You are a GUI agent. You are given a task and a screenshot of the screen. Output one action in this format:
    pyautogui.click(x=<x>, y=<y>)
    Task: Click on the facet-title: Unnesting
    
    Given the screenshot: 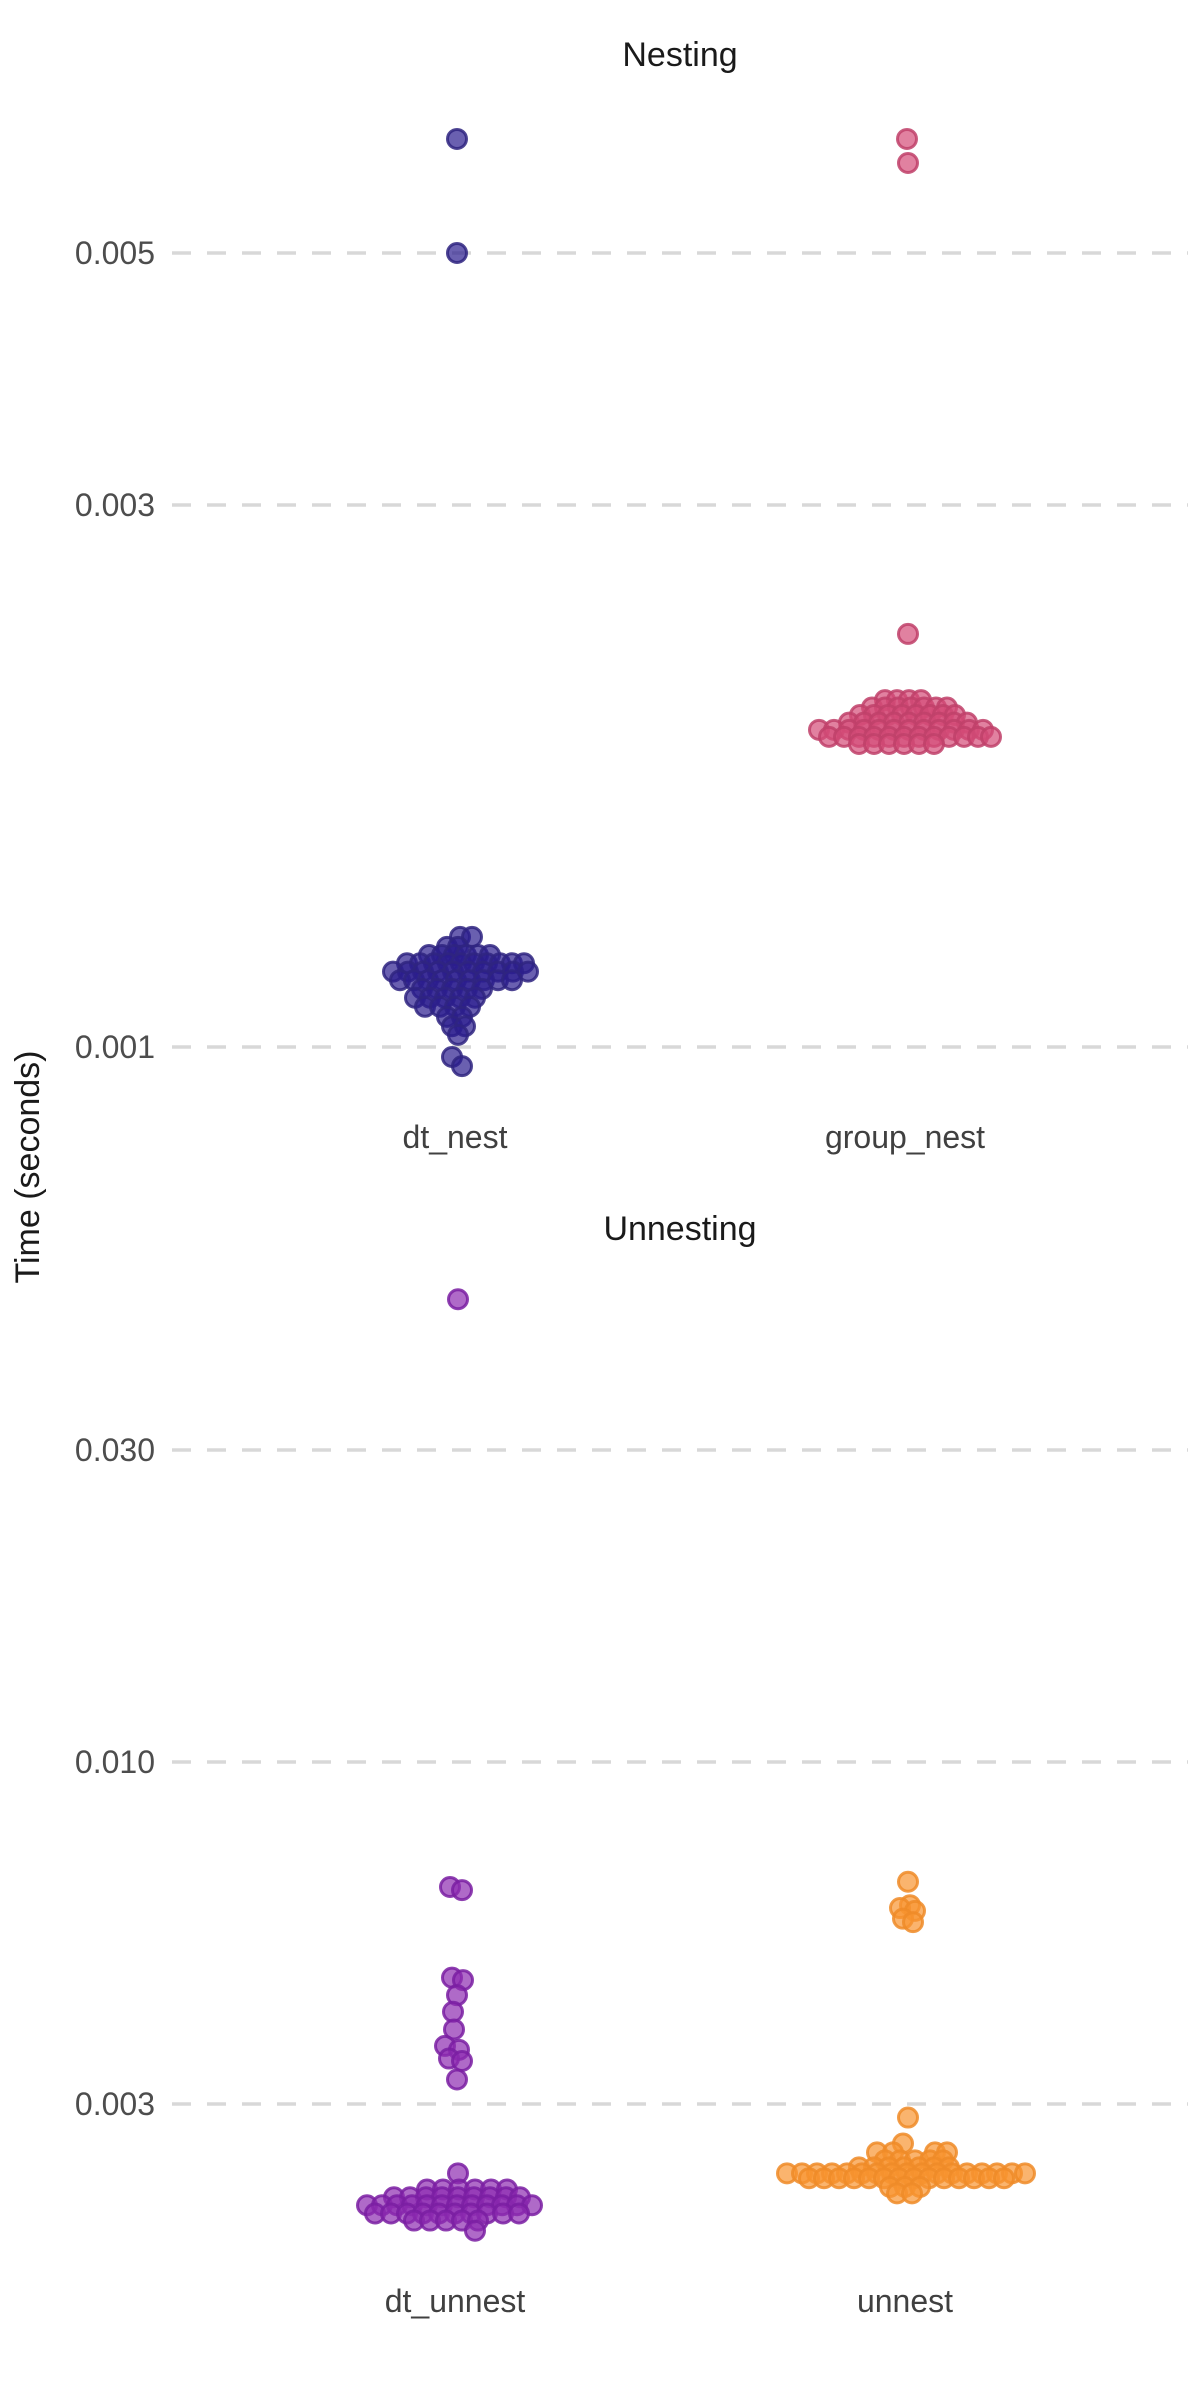 What is the action you would take?
    pyautogui.click(x=679, y=1229)
    